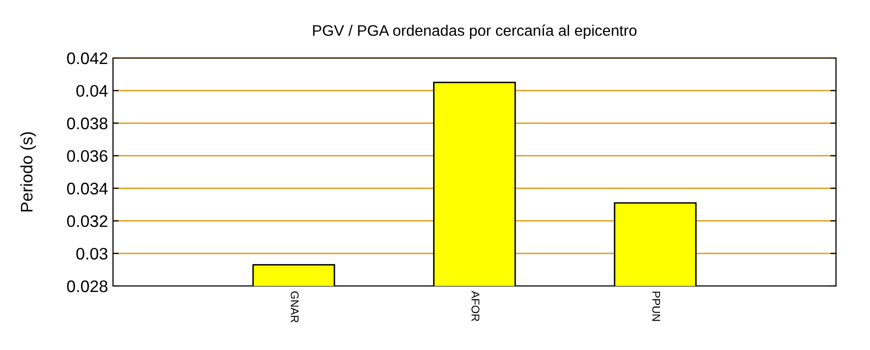 The height and width of the screenshot is (350, 870). I want to click on chart-title: PGV / PGA ordenadas por cercanía al epicentro, so click(475, 31).